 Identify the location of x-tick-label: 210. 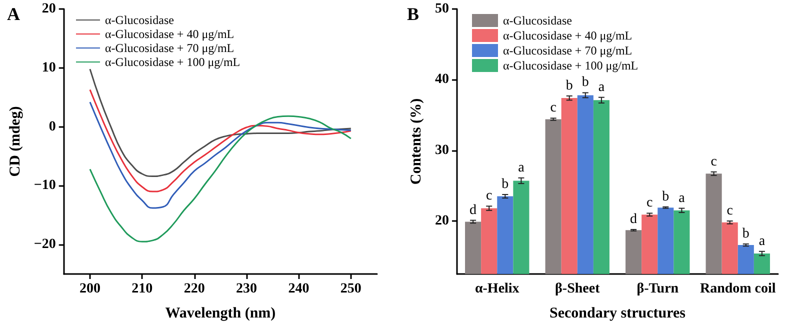
(142, 289).